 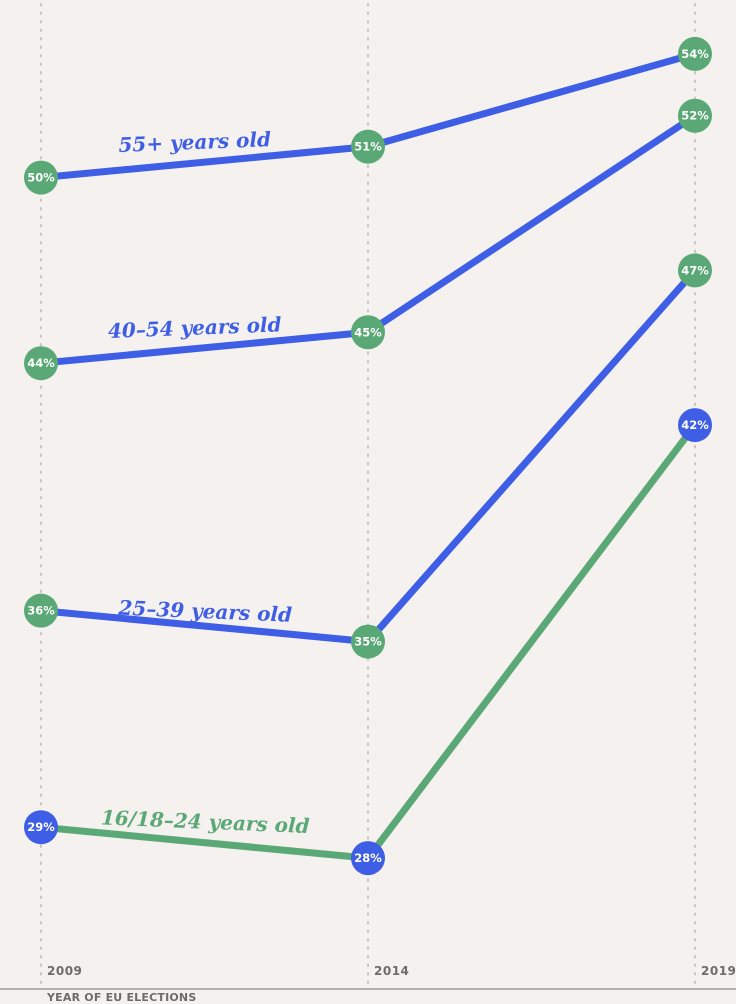 I want to click on series-name-2: 40–54 years old, so click(x=195, y=327).